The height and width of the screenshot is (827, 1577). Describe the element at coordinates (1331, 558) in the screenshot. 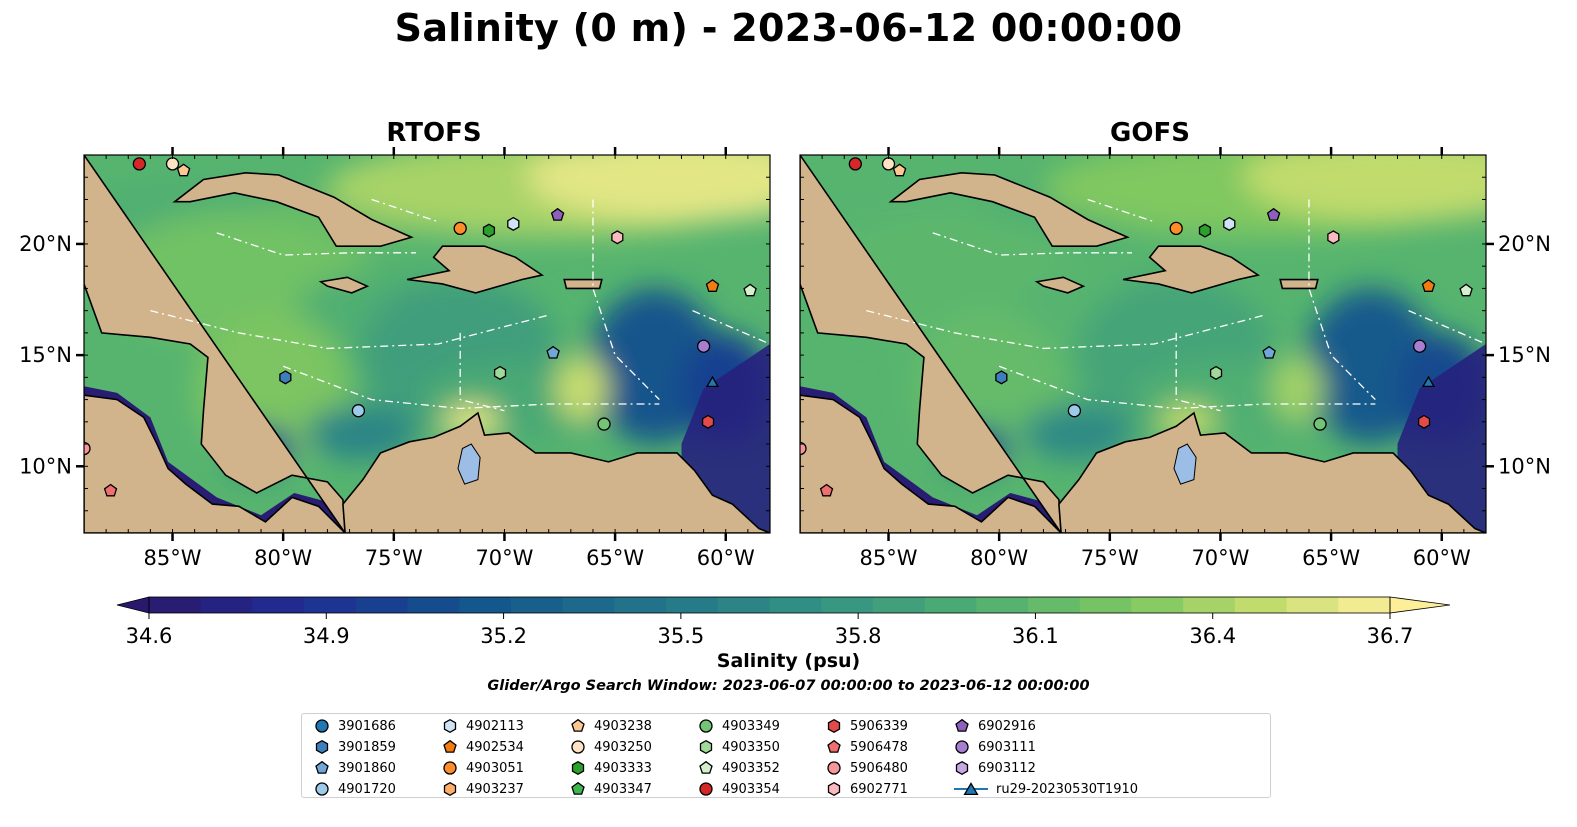

I see `lon-tick-label: 65°W` at that location.